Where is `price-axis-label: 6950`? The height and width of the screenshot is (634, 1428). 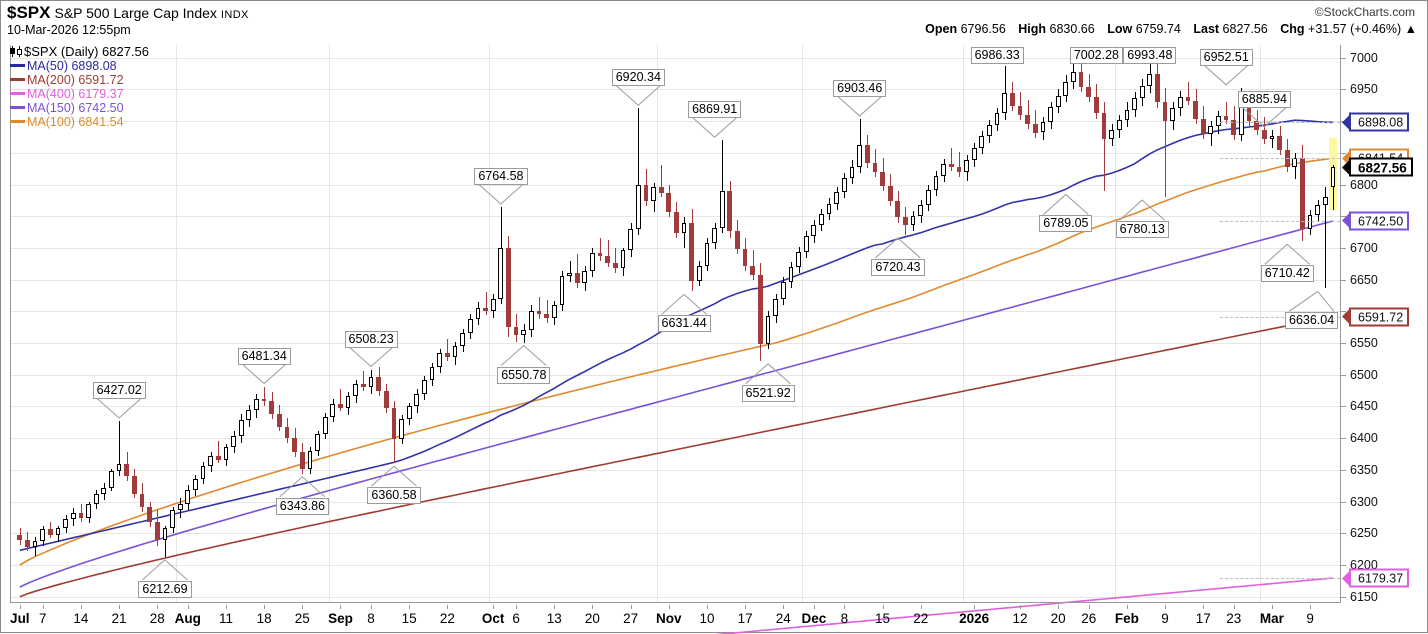
price-axis-label: 6950 is located at coordinates (1364, 89).